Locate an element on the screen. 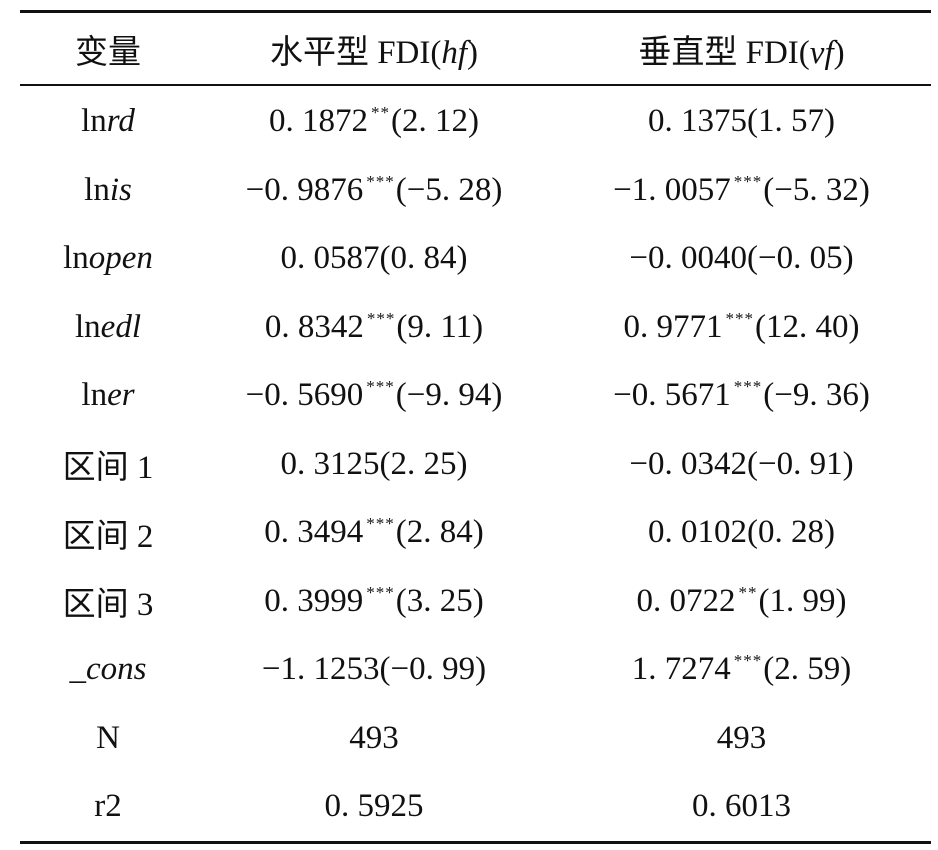  vertical-fdi-cell: 0. 0102(0. 28) is located at coordinates (741, 533).